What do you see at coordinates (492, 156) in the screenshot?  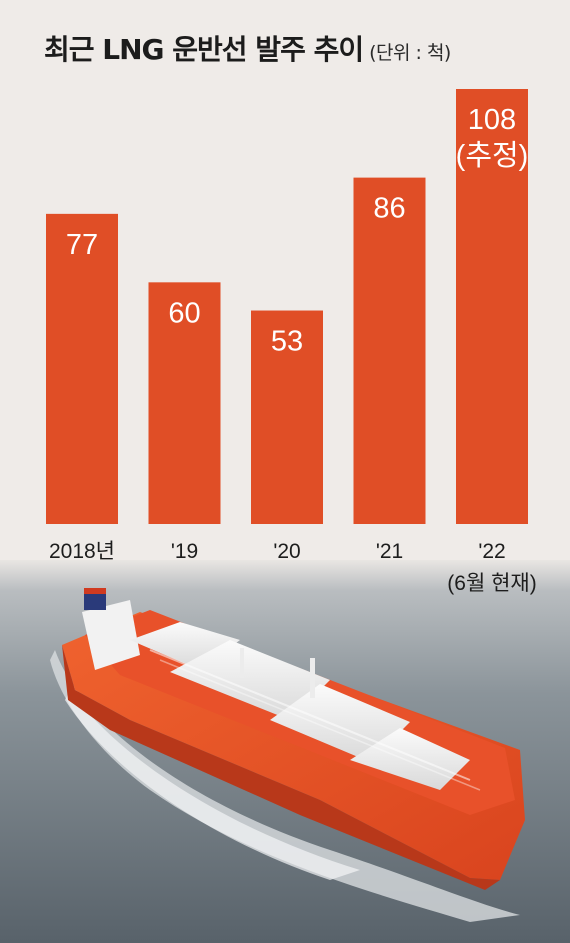 I see `value-note-4: (추정)` at bounding box center [492, 156].